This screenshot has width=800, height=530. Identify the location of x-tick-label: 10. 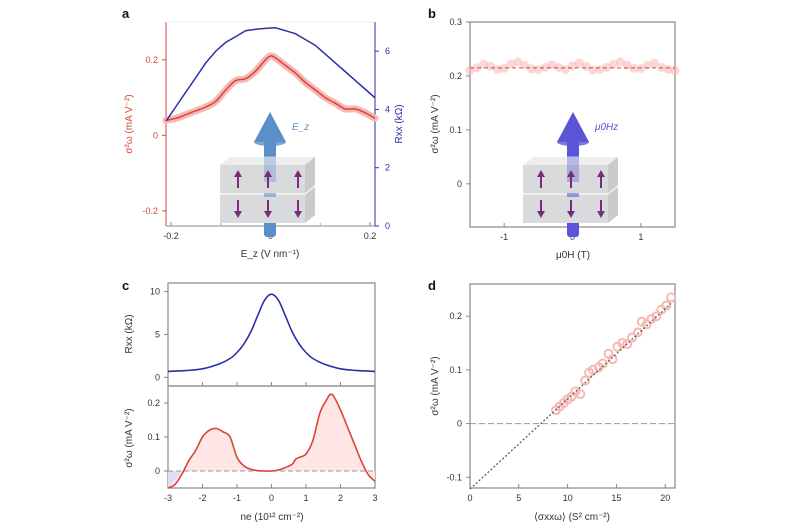
(568, 498).